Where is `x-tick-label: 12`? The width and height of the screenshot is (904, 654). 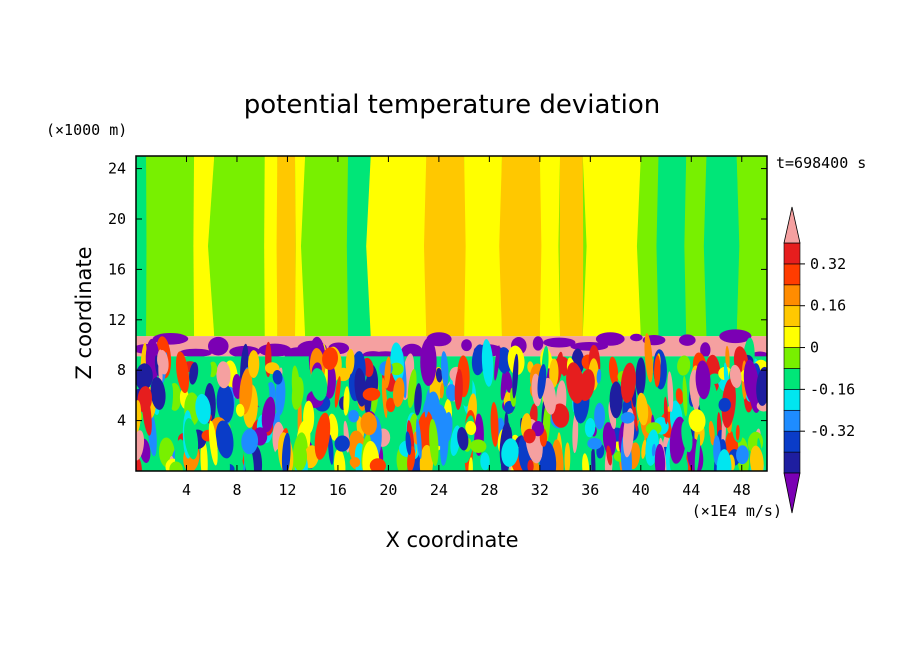
x-tick-label: 12 is located at coordinates (287, 490).